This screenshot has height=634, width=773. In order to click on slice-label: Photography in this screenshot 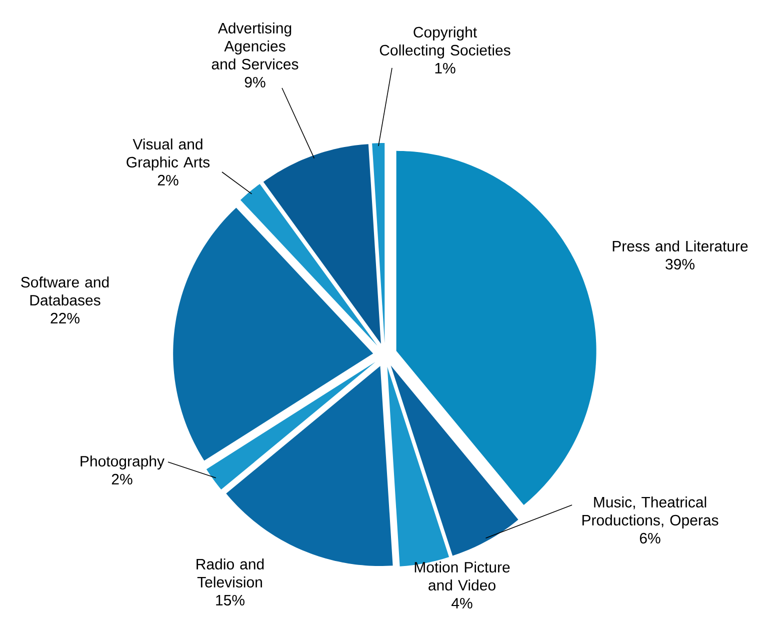, I will do `click(122, 463)`.